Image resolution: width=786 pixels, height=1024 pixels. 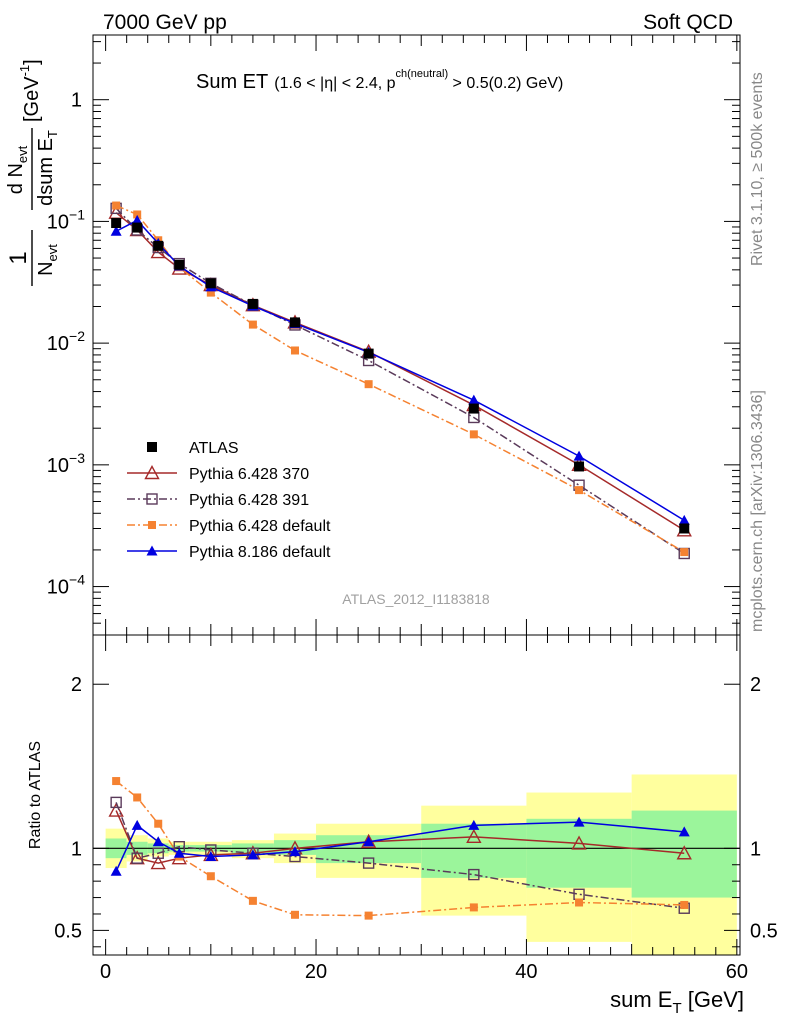 I want to click on legend-label: Pythia 8.186 default, so click(x=260, y=552).